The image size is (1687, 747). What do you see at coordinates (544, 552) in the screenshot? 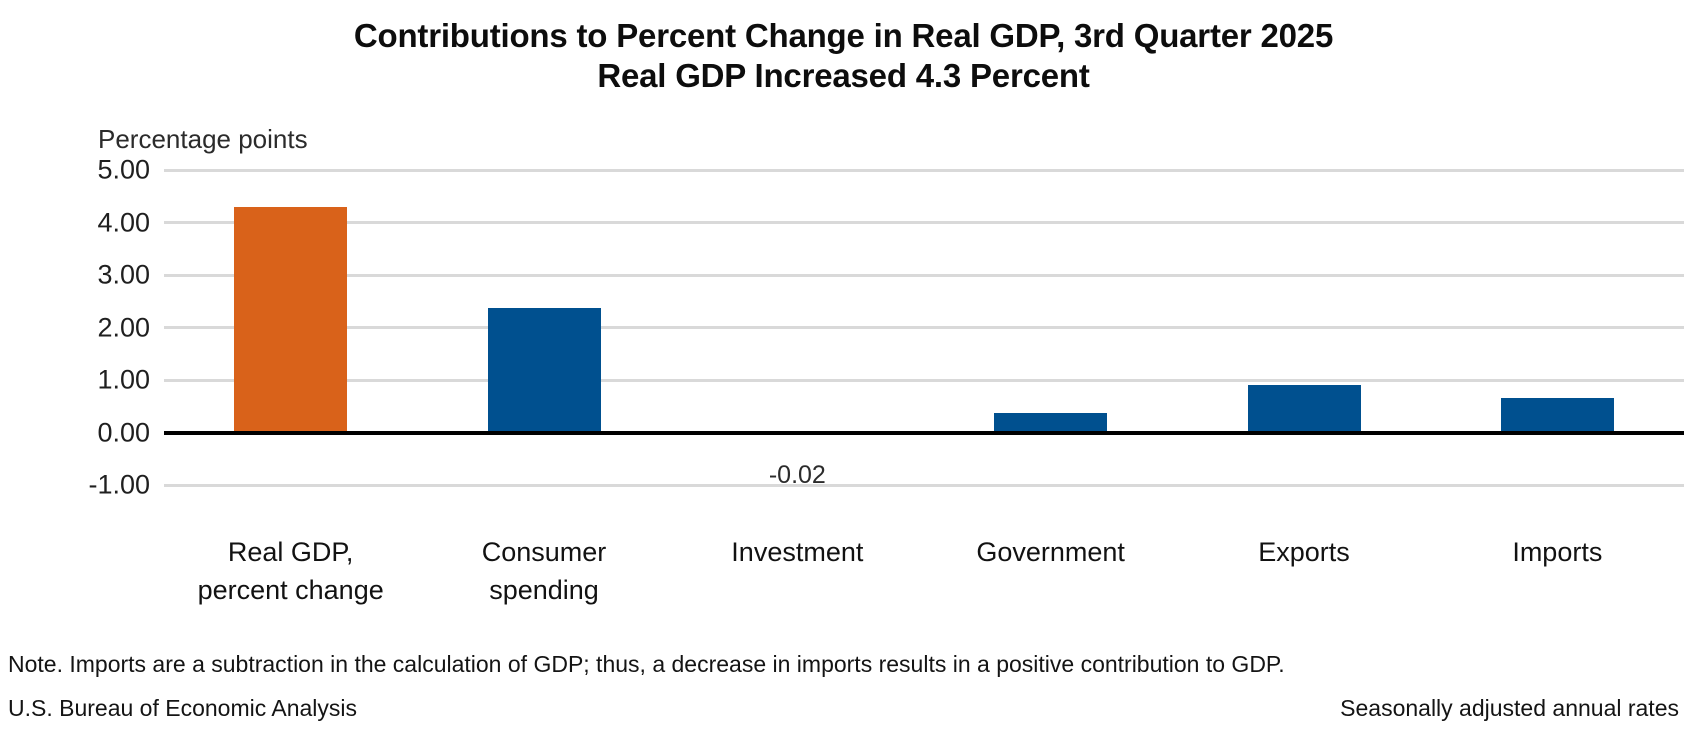
I see `category-label-line-1: Consumer` at bounding box center [544, 552].